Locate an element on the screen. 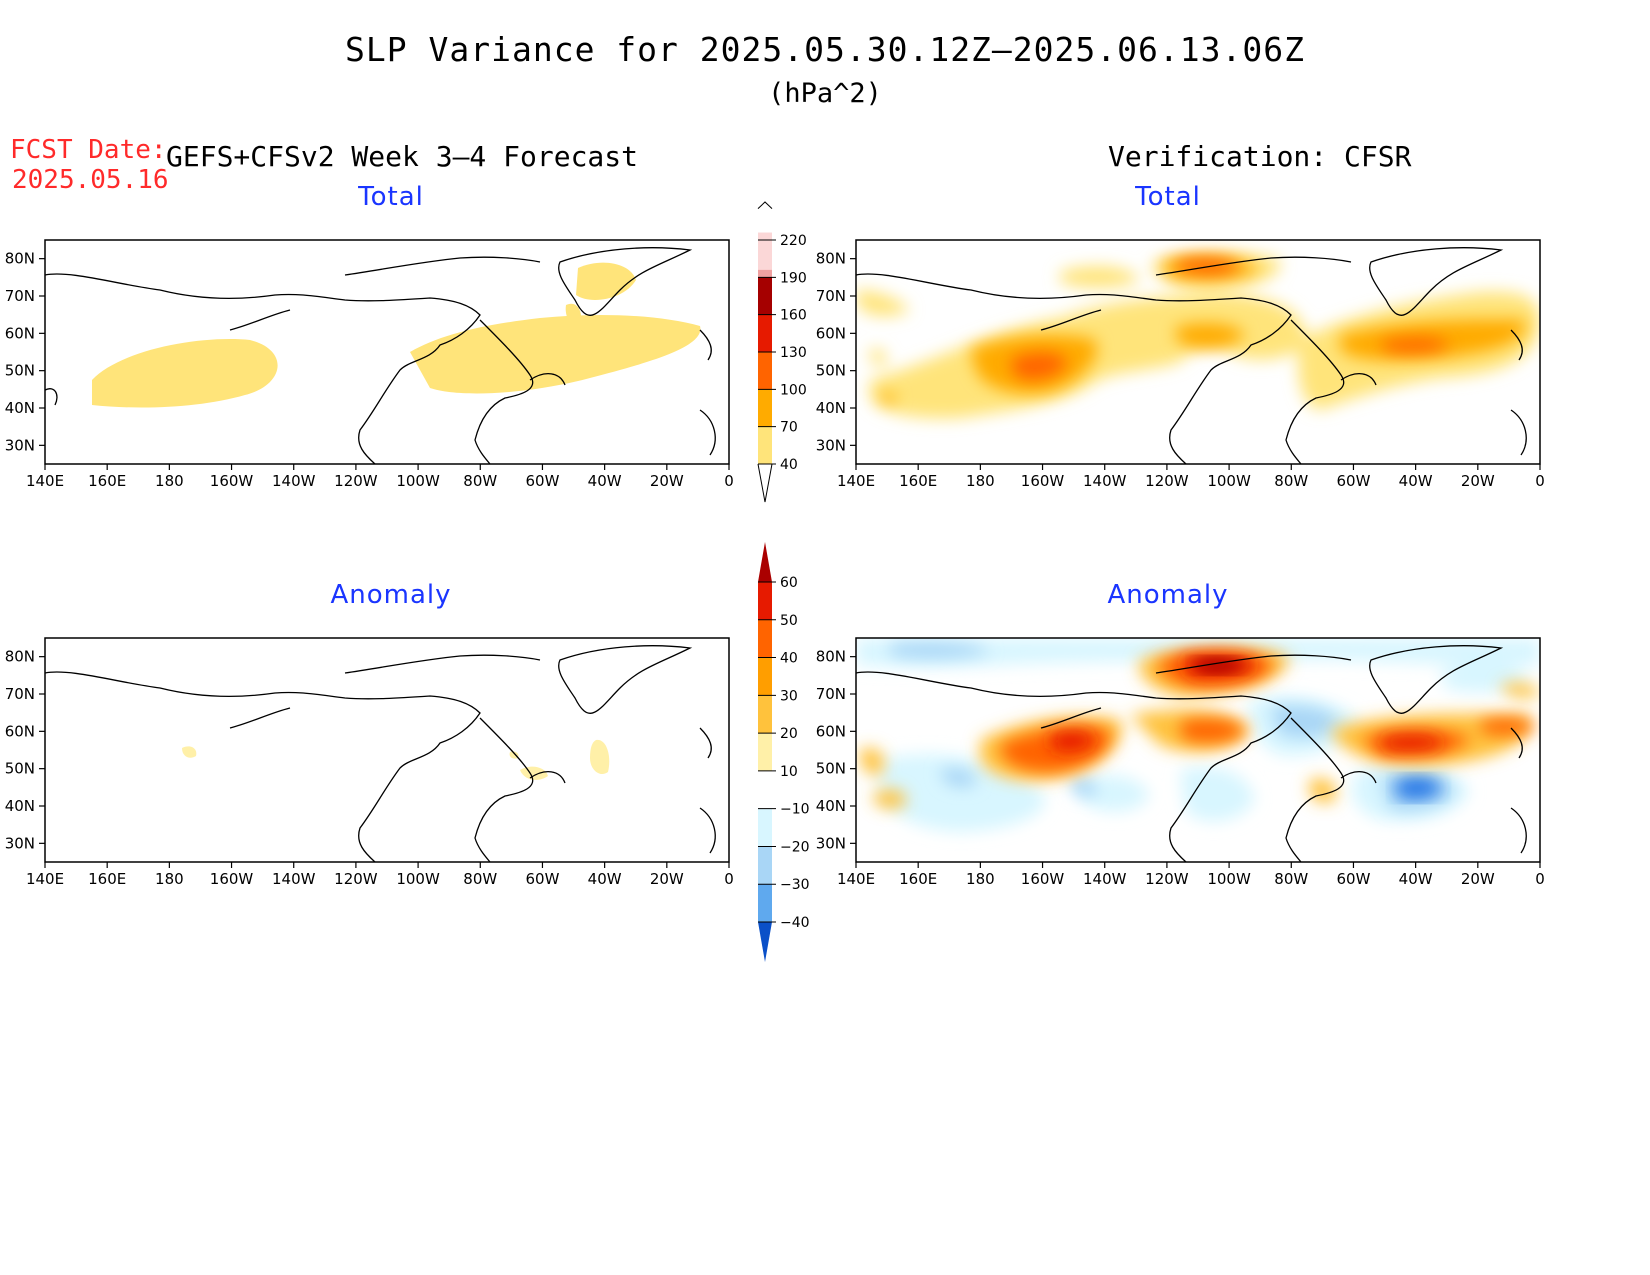 The width and height of the screenshot is (1650, 1275). forecast-source-title: GEFS+CFSv2 Week 3–4 Forecast is located at coordinates (402, 156).